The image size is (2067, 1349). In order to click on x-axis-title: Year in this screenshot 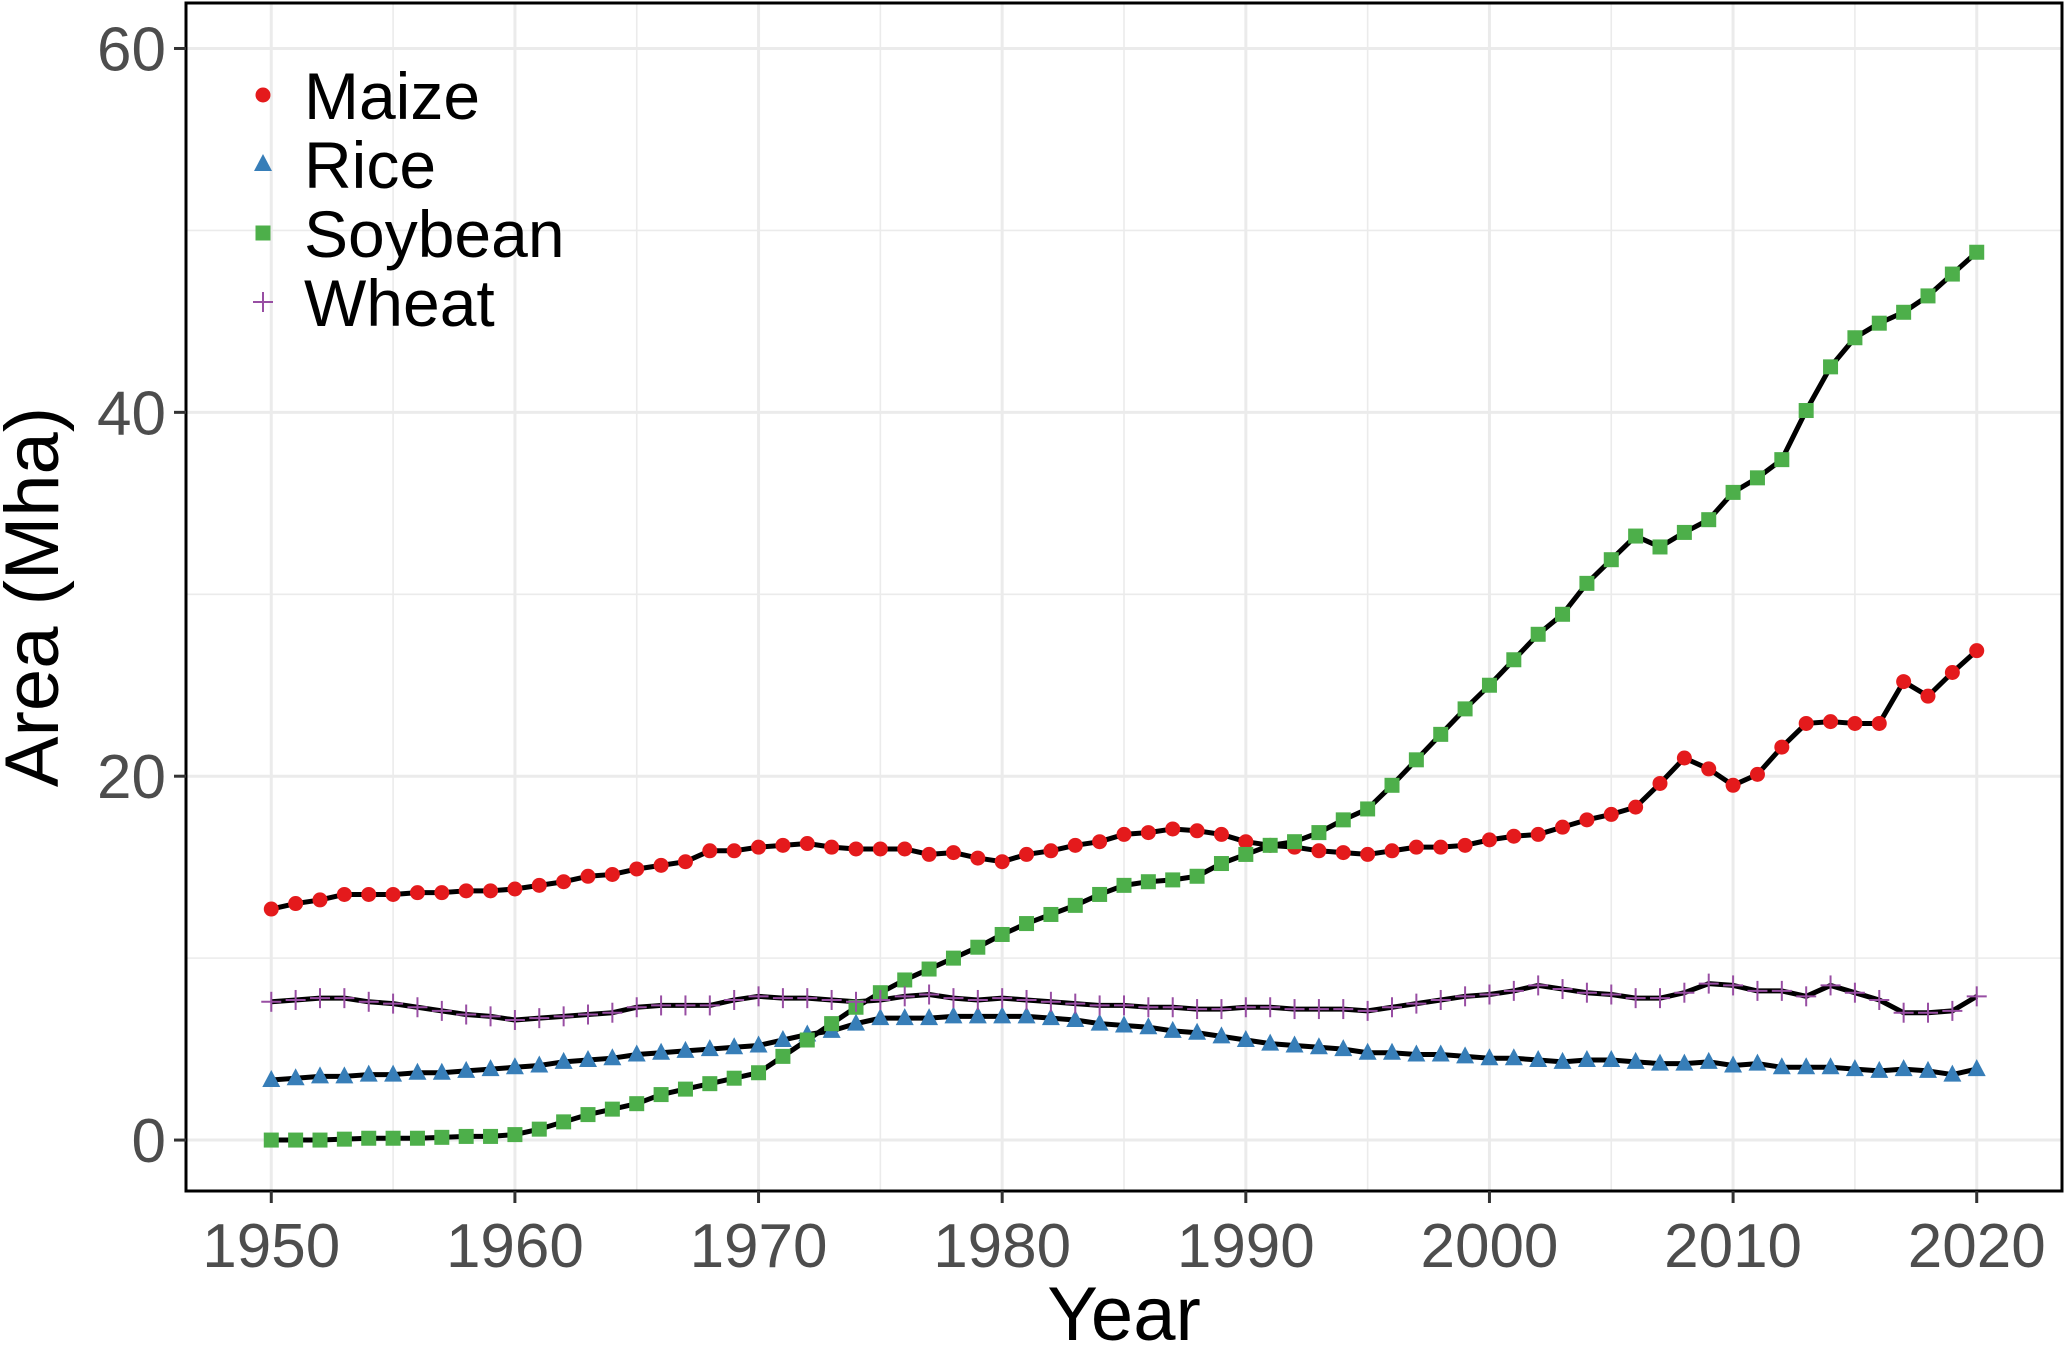, I will do `click(1124, 1310)`.